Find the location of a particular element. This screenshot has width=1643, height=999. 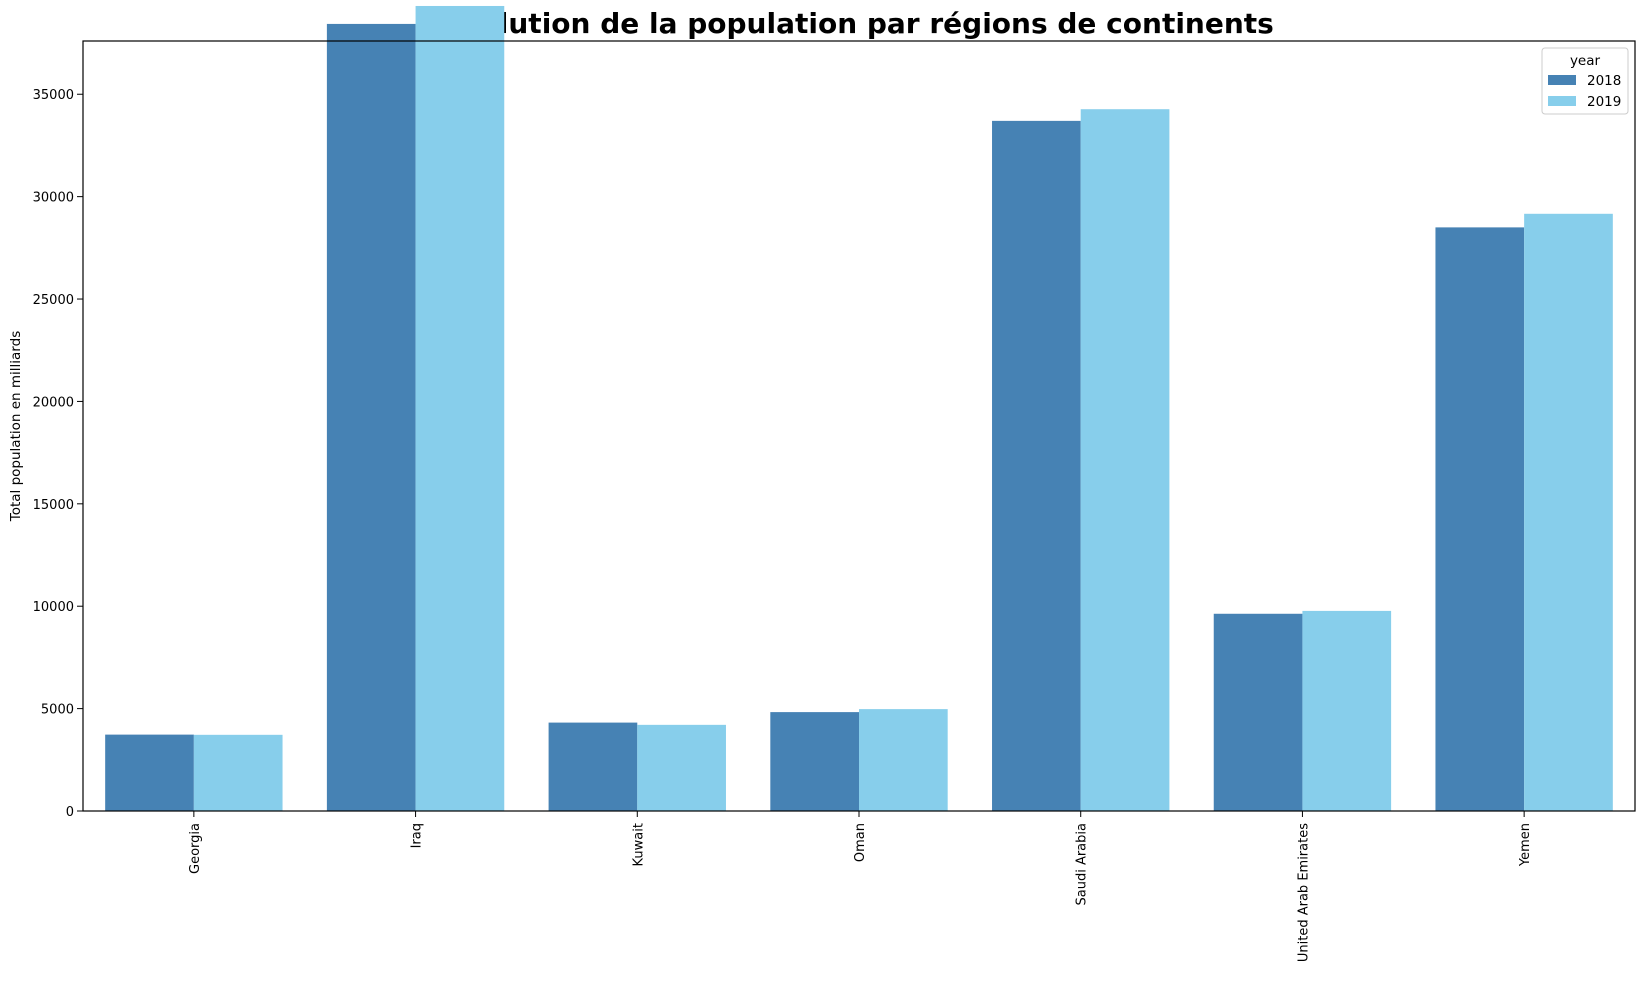

x-tick-label: Saudi Arabia is located at coordinates (1082, 864).